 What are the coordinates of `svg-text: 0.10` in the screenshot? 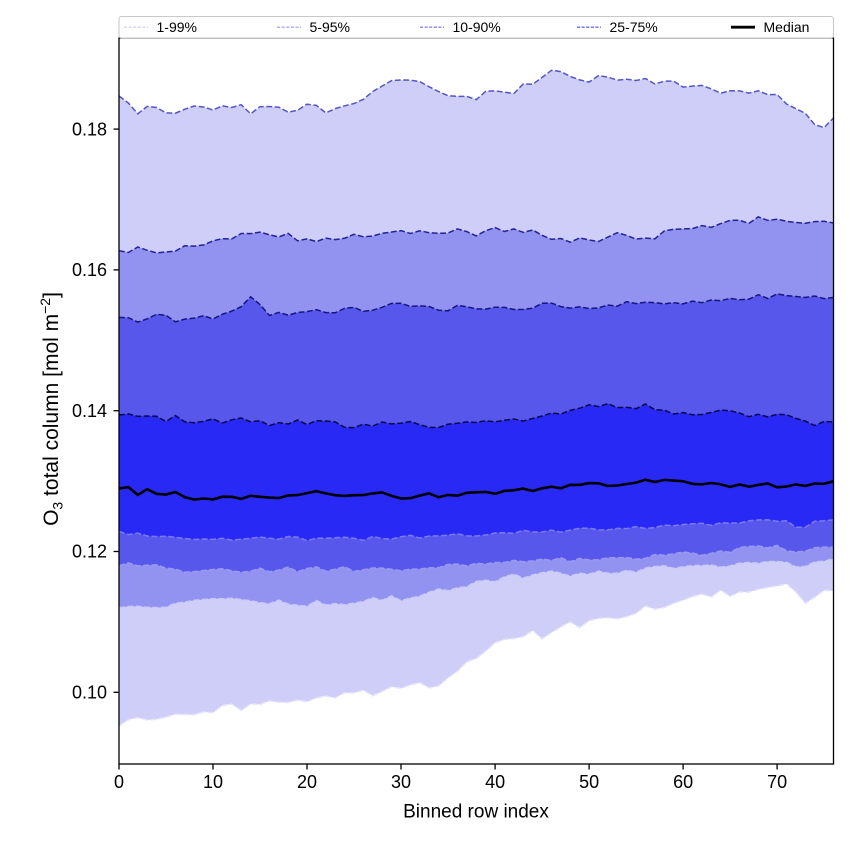 It's located at (89, 693).